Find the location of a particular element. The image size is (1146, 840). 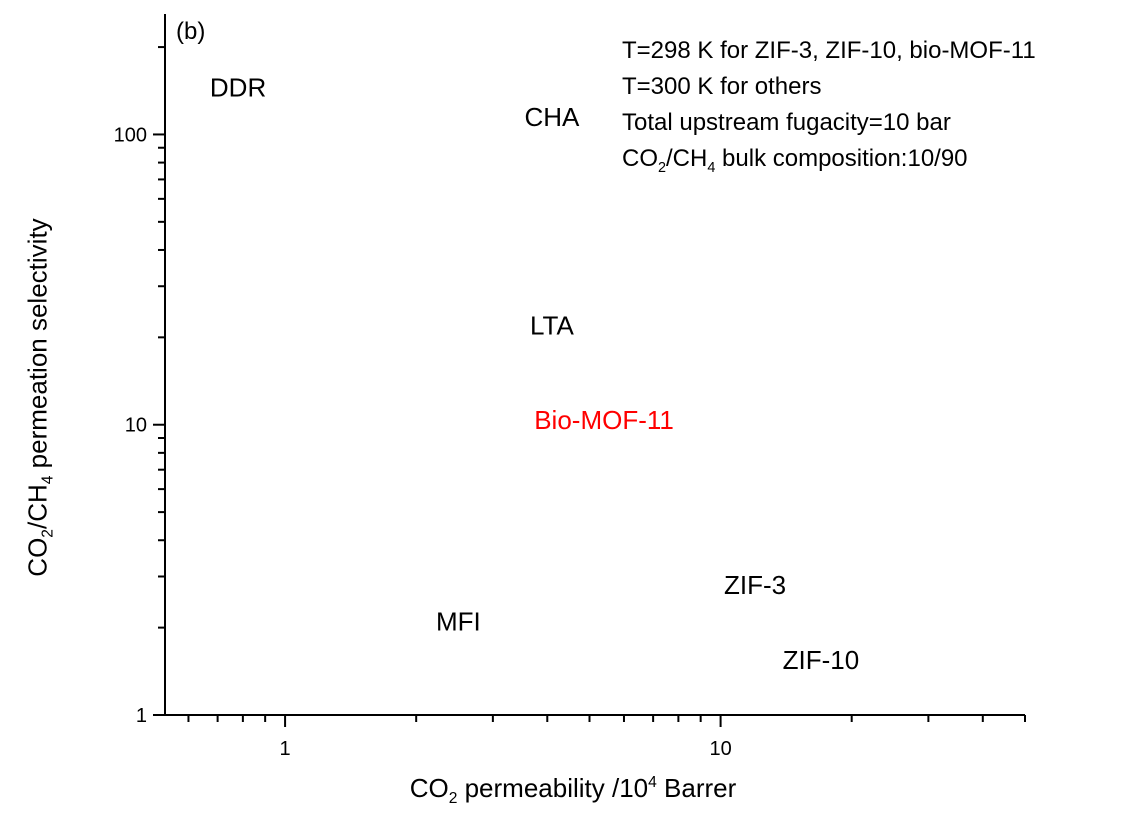

point-label-cha: CHA is located at coordinates (553, 117).